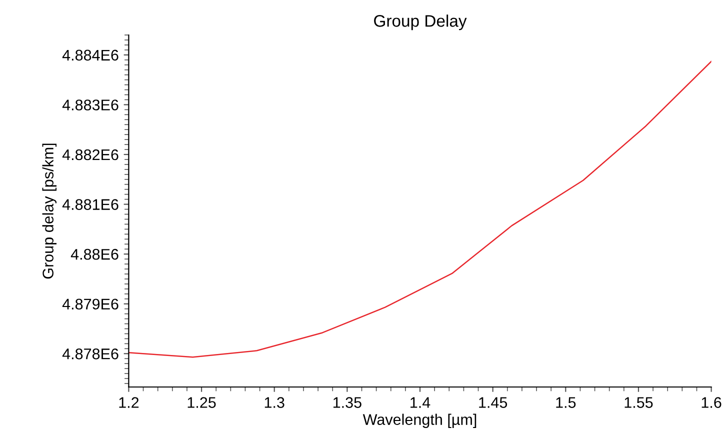 The height and width of the screenshot is (441, 724). What do you see at coordinates (638, 402) in the screenshot?
I see `x-tick-label: 1.55` at bounding box center [638, 402].